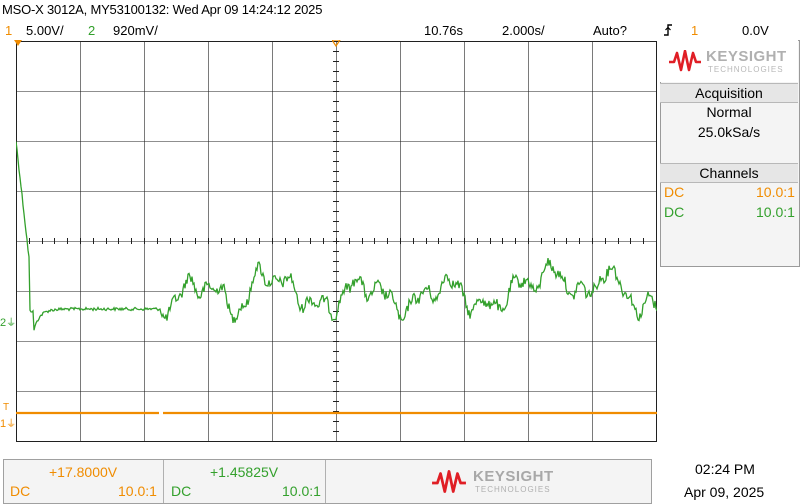 The height and width of the screenshot is (504, 800). I want to click on clock-time: 02:24 PM, so click(725, 469).